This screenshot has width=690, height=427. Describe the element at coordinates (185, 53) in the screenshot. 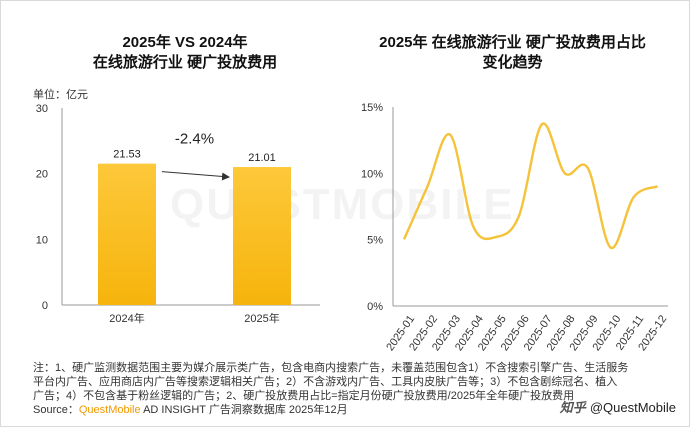

I see `bar-chart-title: 2025年 VS 2024年 在线旅游行业 硬广投放费用` at that location.